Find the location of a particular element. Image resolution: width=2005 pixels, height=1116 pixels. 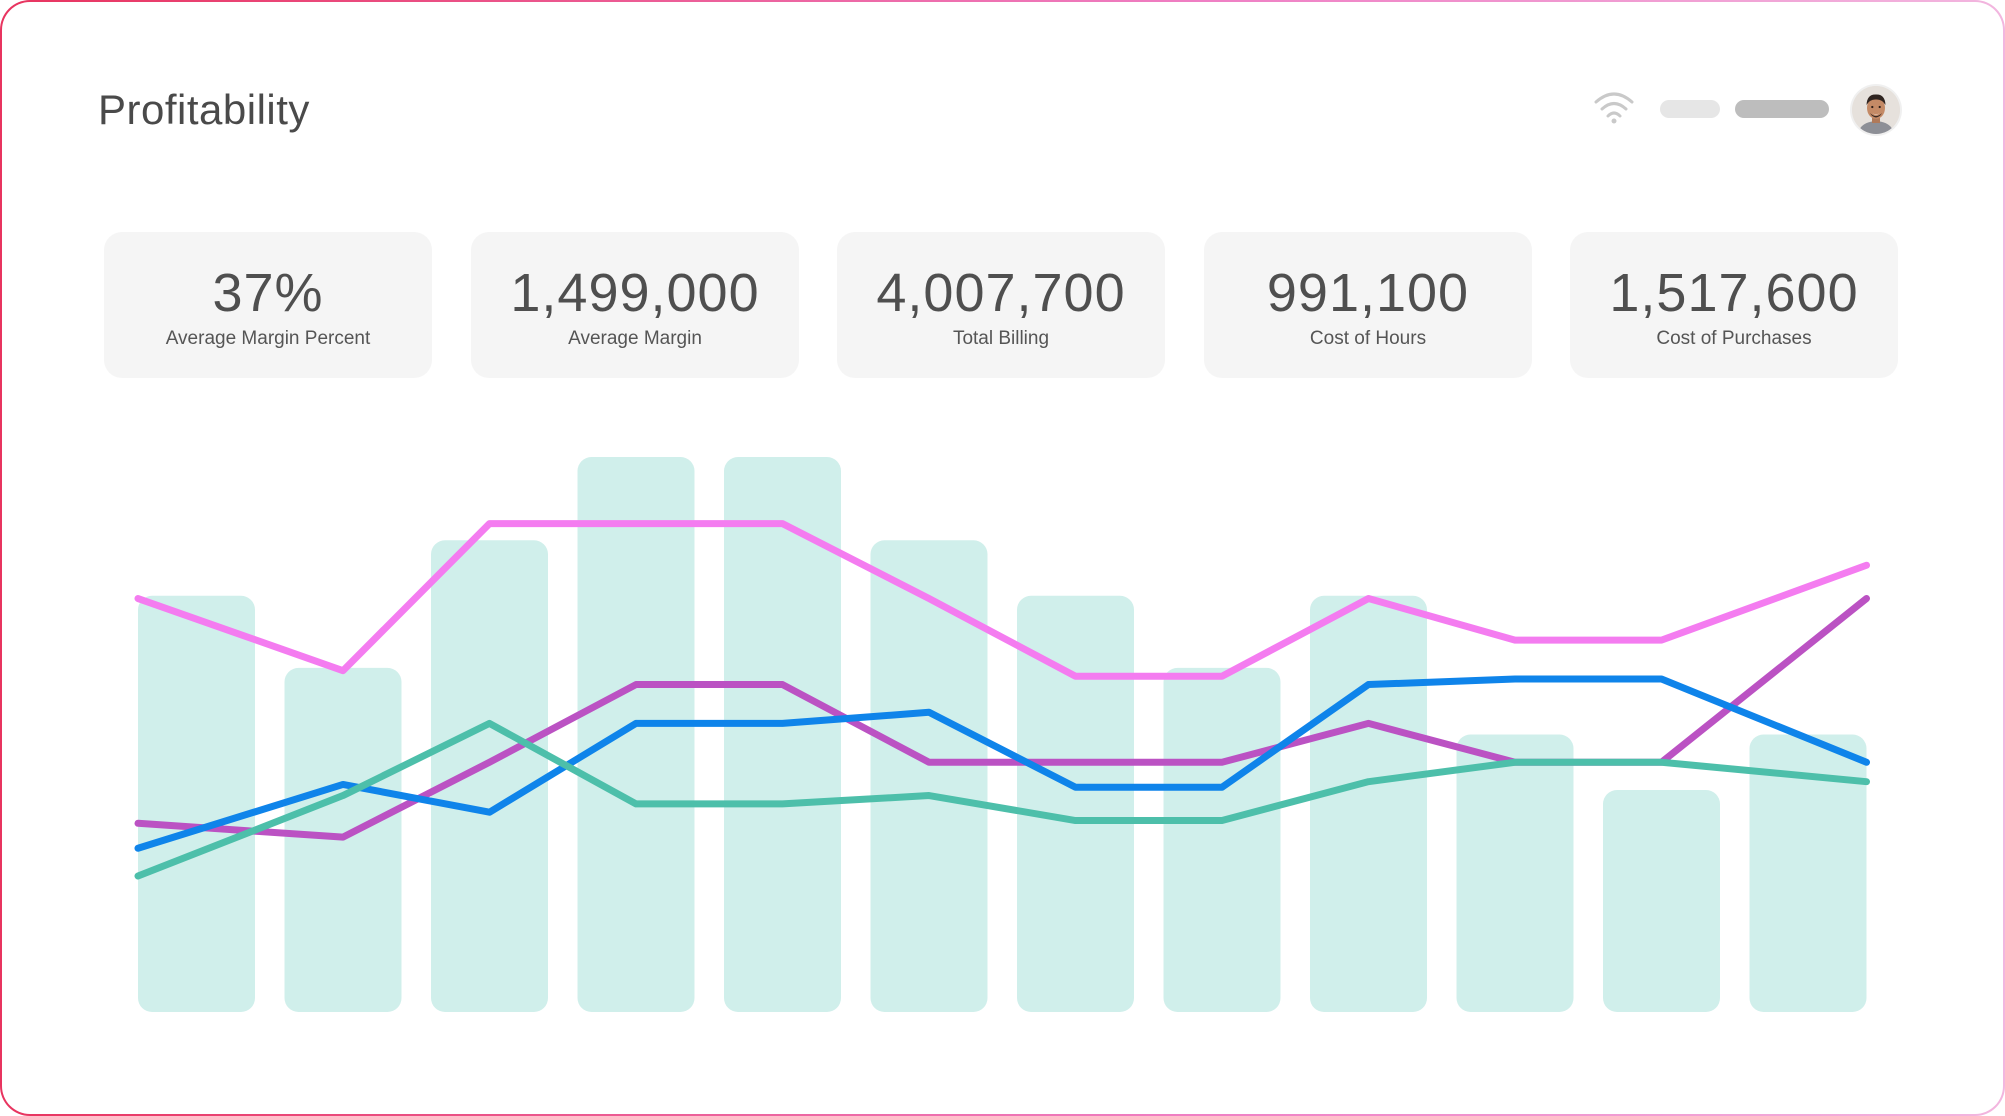

kpi-card-cost-of-hours: 991,100 Cost of Hours is located at coordinates (1368, 305).